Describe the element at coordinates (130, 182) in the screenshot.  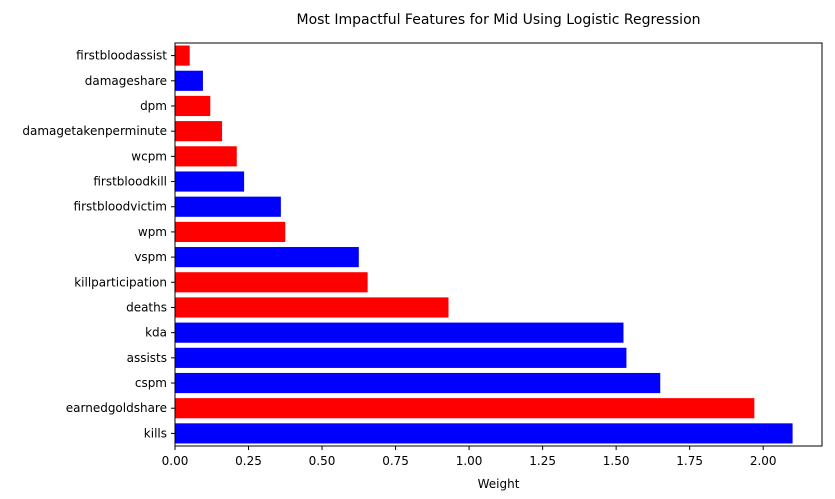
I see `y-tick-label: firstbloodkill` at that location.